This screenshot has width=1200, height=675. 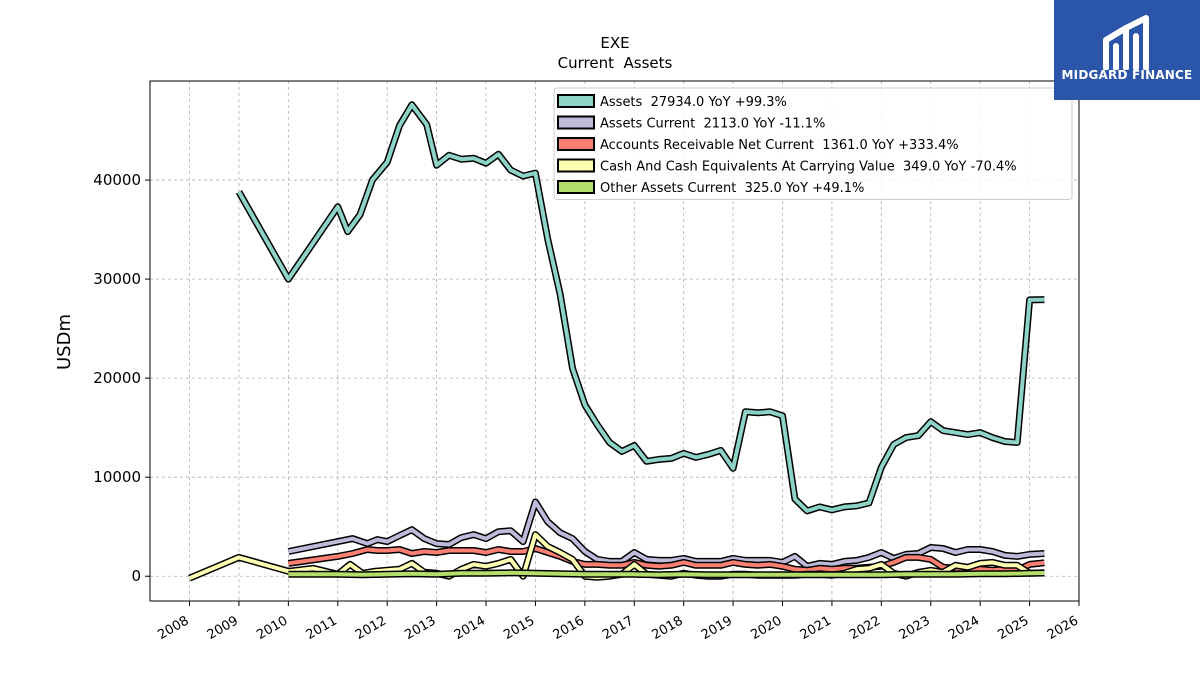 What do you see at coordinates (915, 628) in the screenshot?
I see `x-tick-label: 2023` at bounding box center [915, 628].